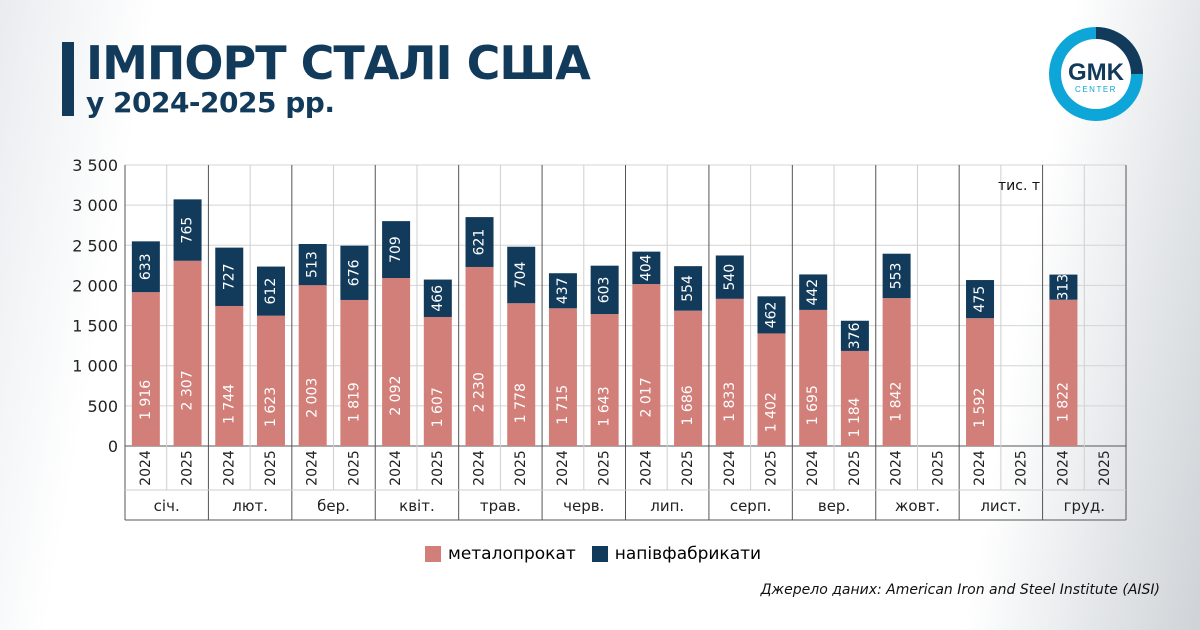 Image resolution: width=1200 pixels, height=630 pixels. What do you see at coordinates (95, 165) in the screenshot?
I see `y-tick-label: 3 500` at bounding box center [95, 165].